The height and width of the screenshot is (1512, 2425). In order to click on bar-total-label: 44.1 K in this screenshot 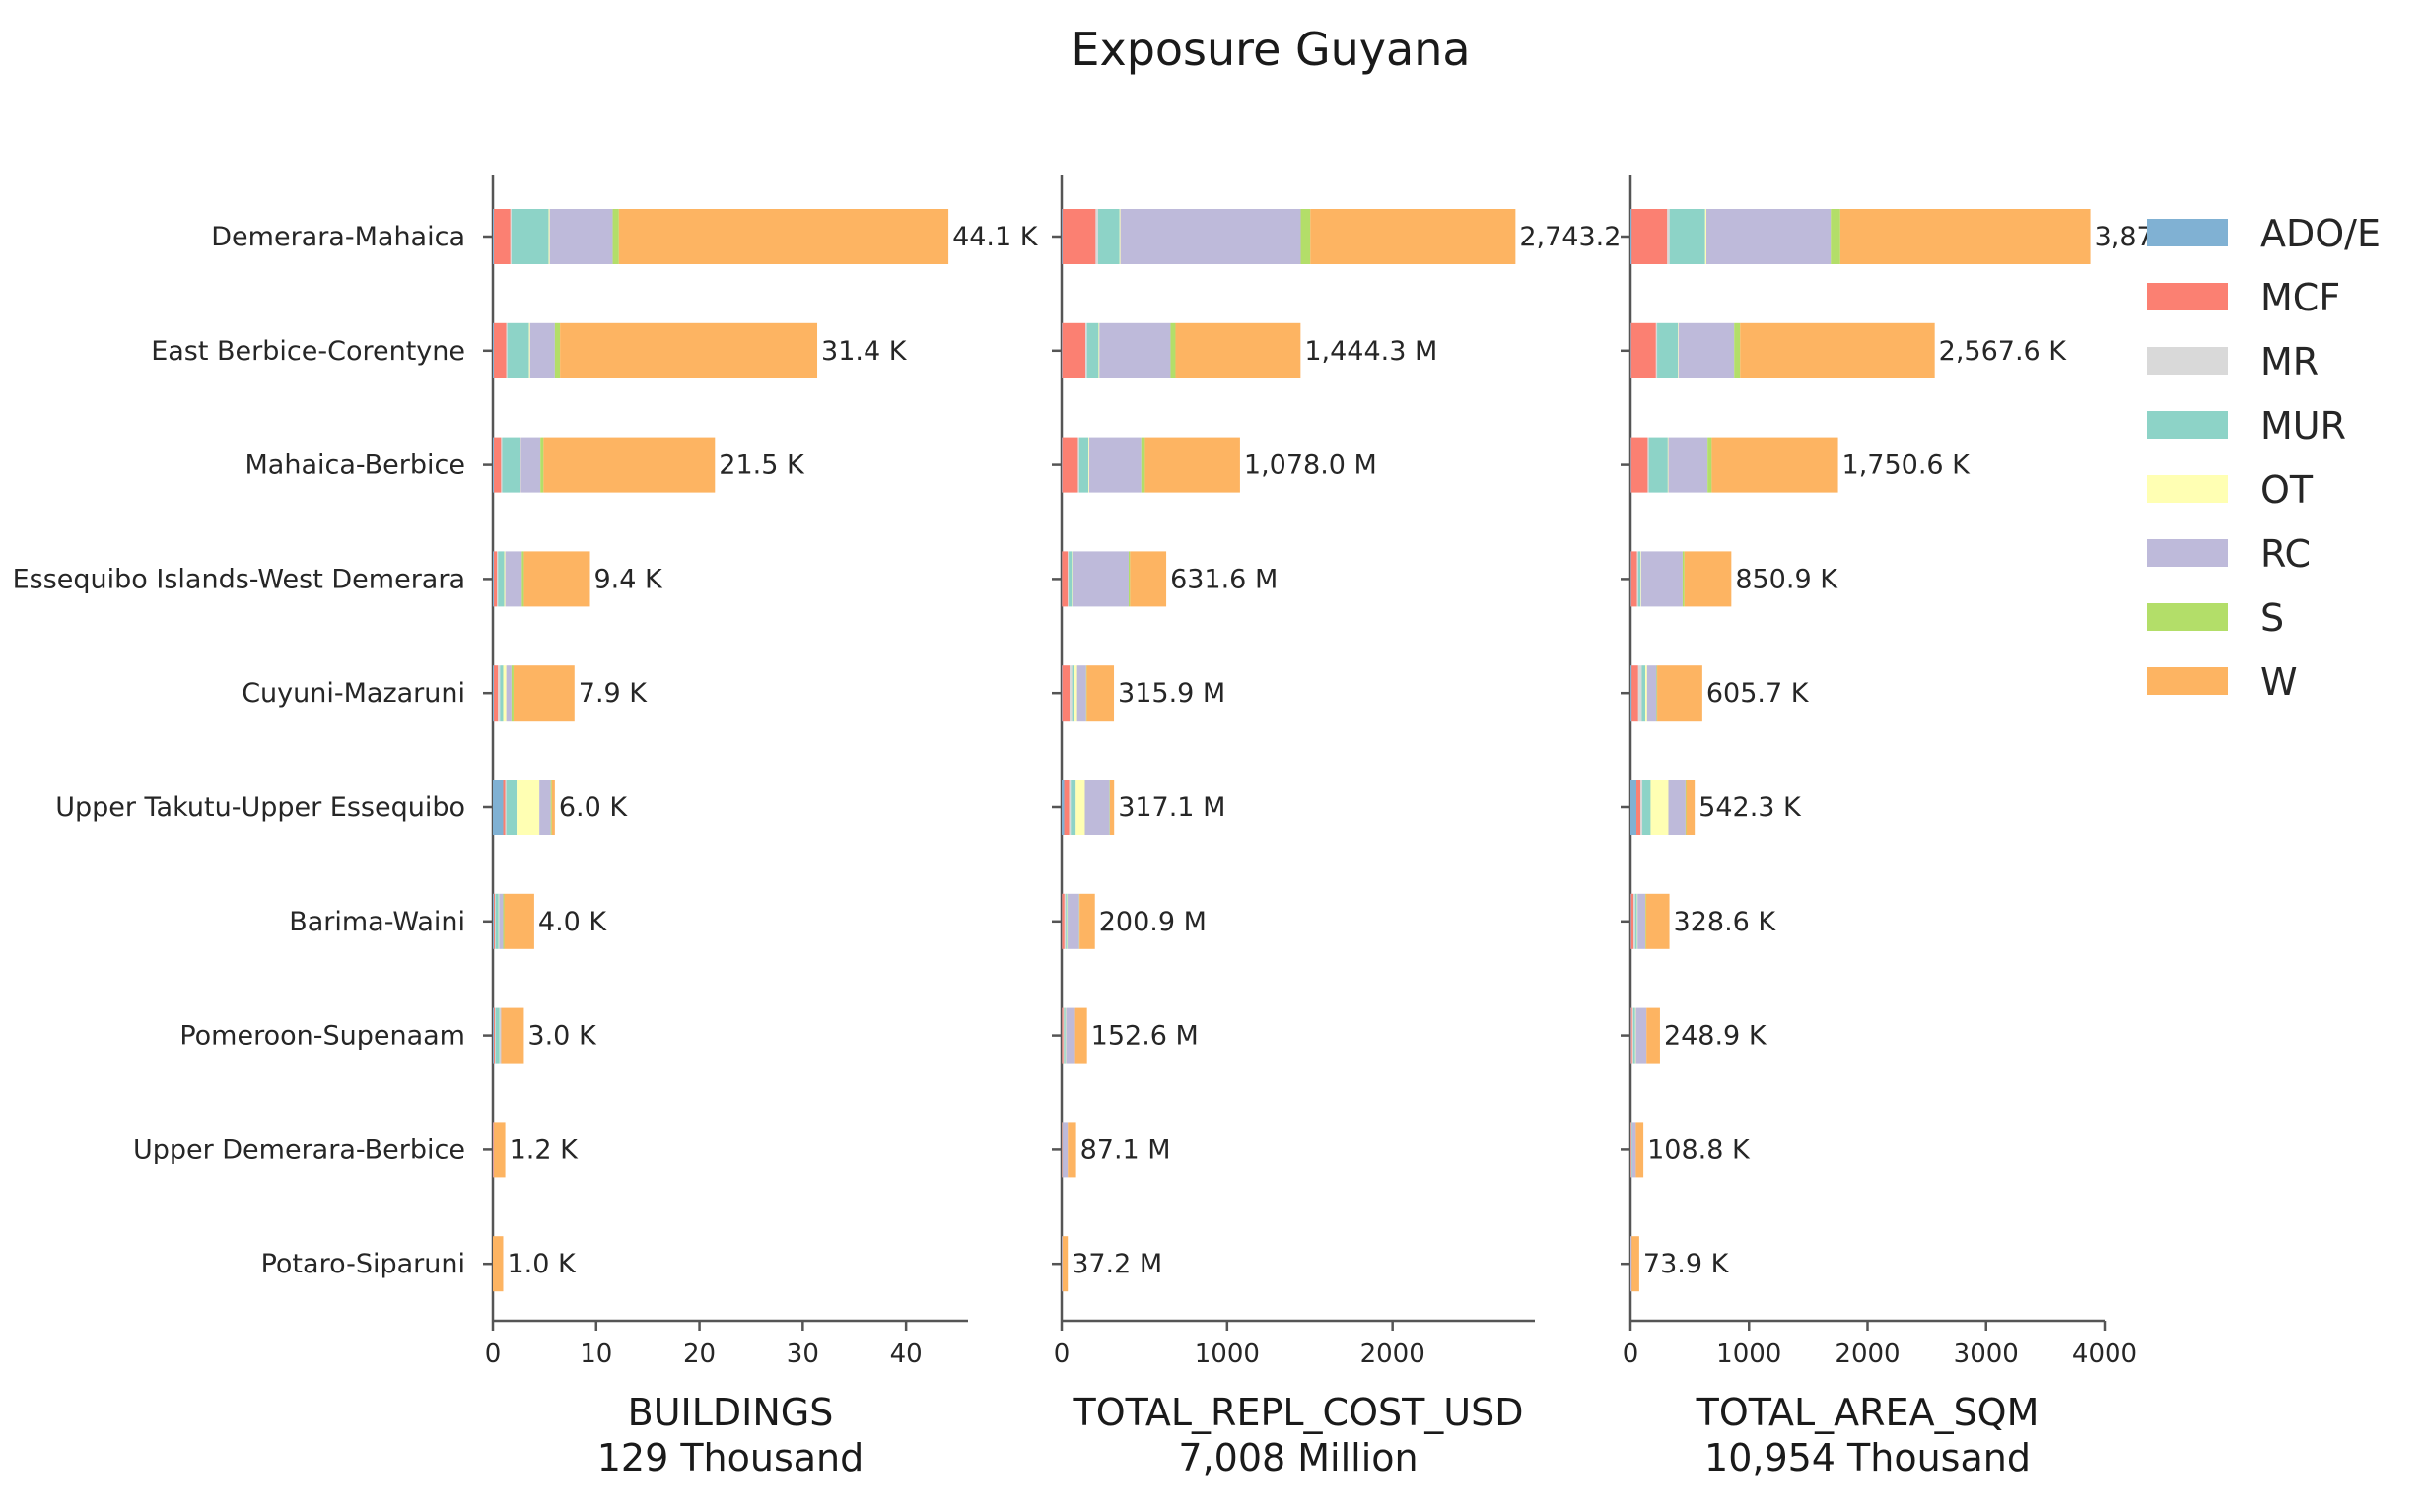, I will do `click(995, 237)`.